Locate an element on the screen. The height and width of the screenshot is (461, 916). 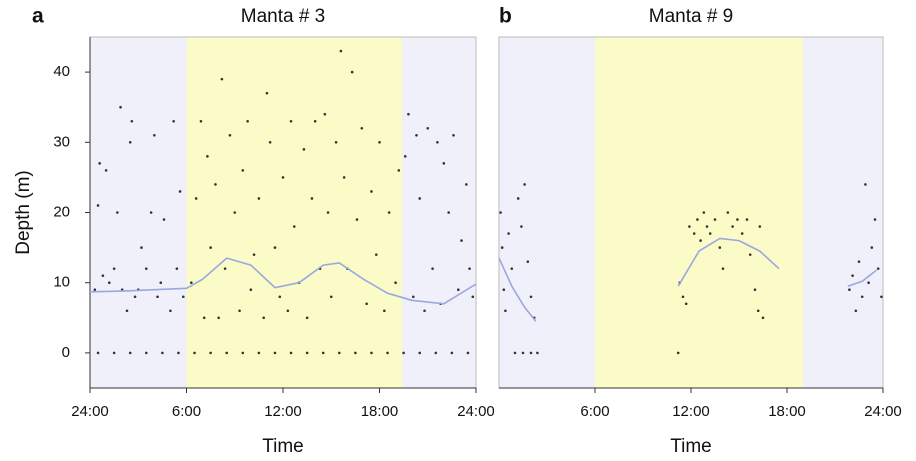
y-tick-label: 10 is located at coordinates (61, 282).